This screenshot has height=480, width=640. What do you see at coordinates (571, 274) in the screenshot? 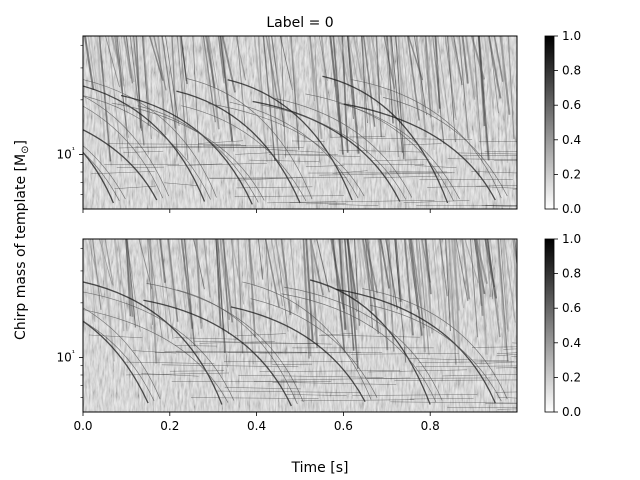
I see `bottom-colorbar-tick-label: 0.8` at bounding box center [571, 274].